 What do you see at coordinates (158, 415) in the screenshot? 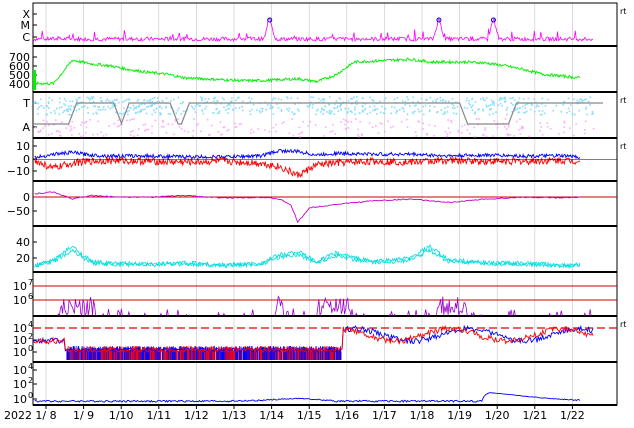
I see `date-tick-label: 1/11` at bounding box center [158, 415].